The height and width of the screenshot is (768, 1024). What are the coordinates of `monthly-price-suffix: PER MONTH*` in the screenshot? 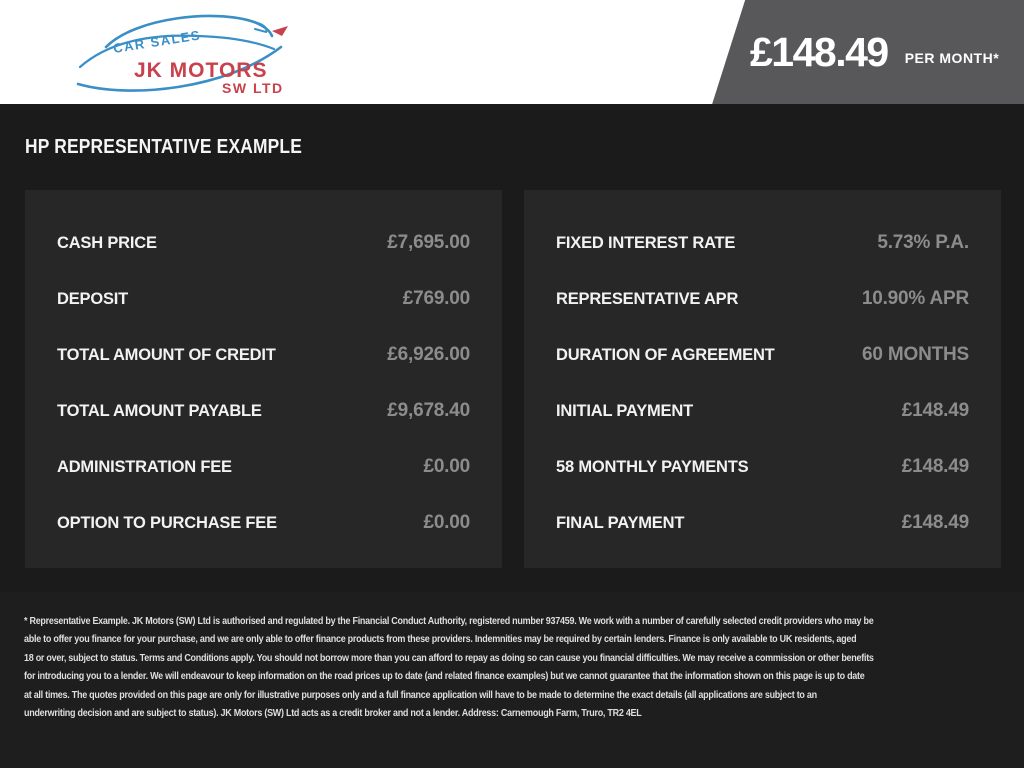 It's located at (952, 58).